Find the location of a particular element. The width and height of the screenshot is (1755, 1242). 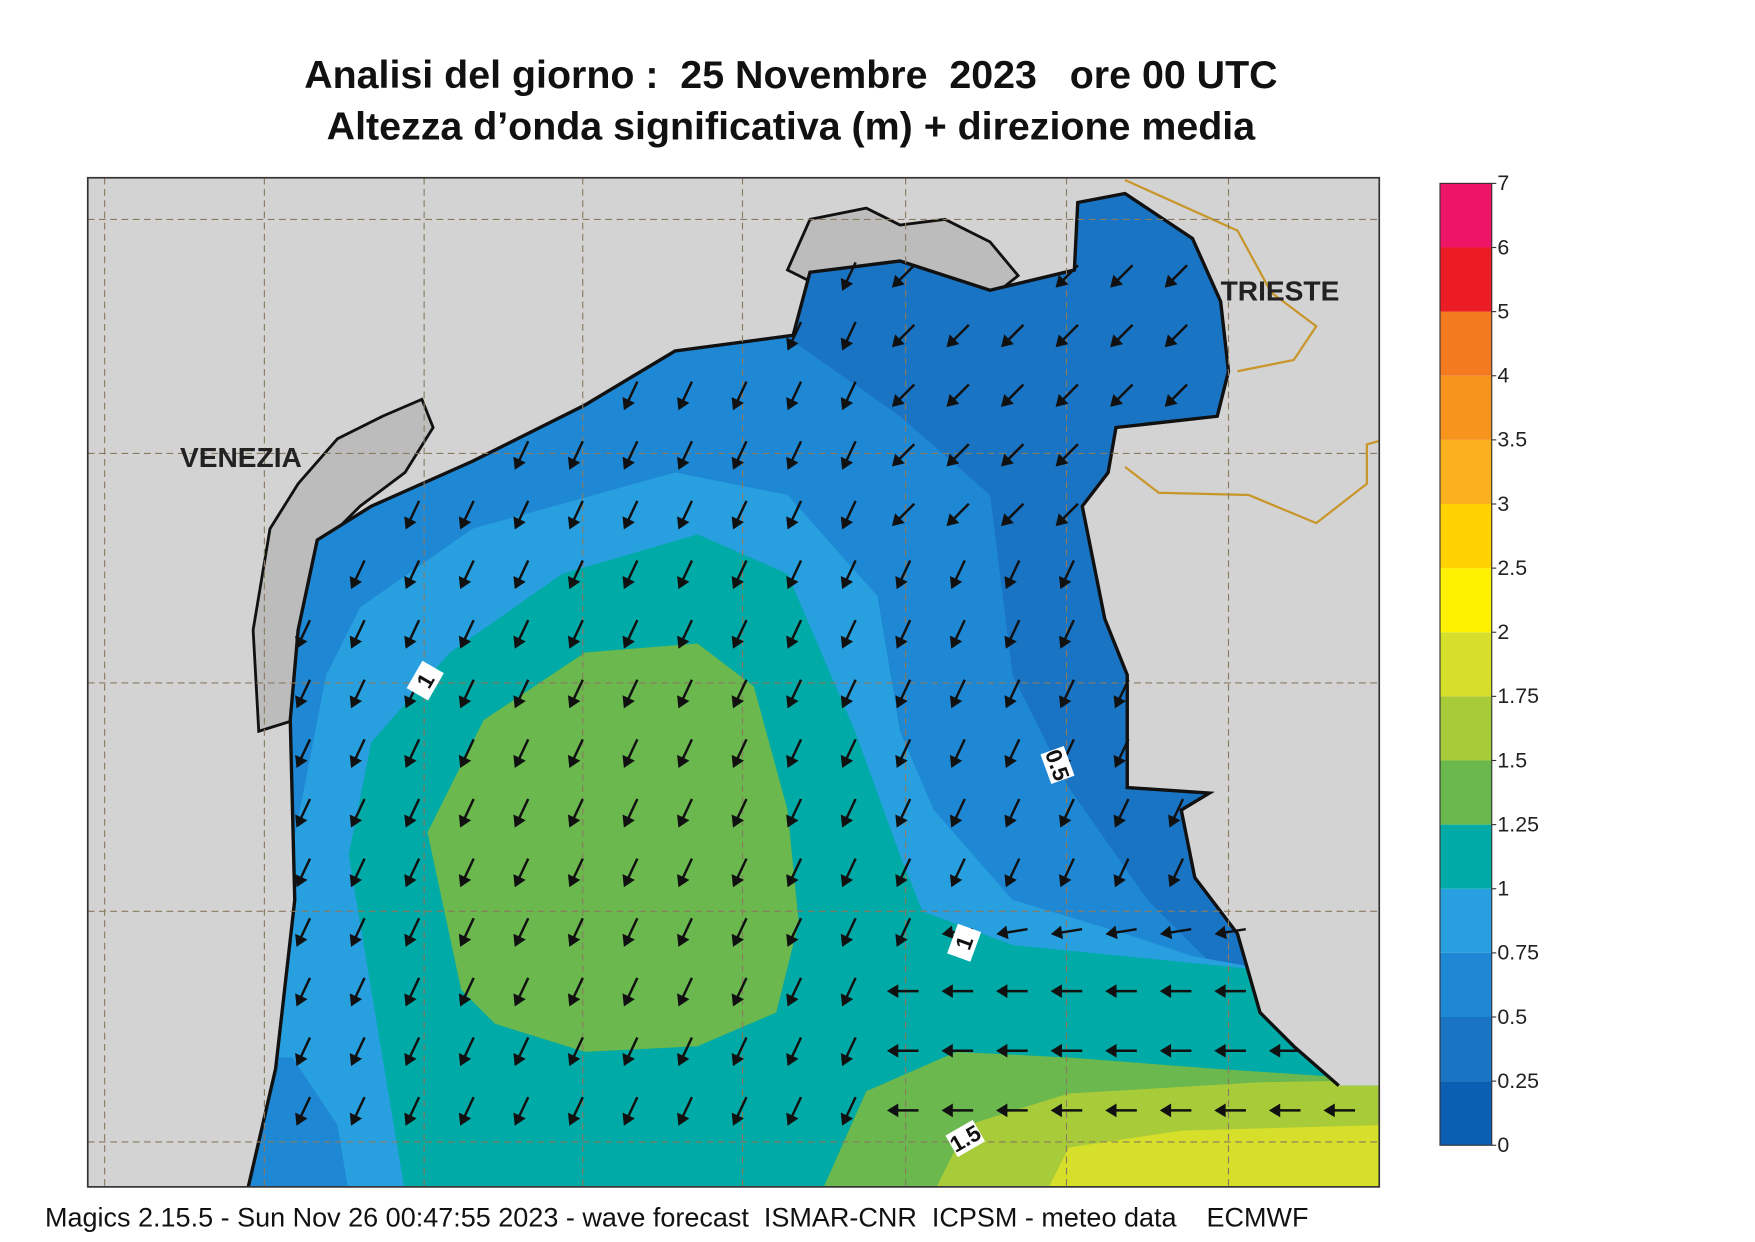

colorbar-label: 0 is located at coordinates (1503, 1145).